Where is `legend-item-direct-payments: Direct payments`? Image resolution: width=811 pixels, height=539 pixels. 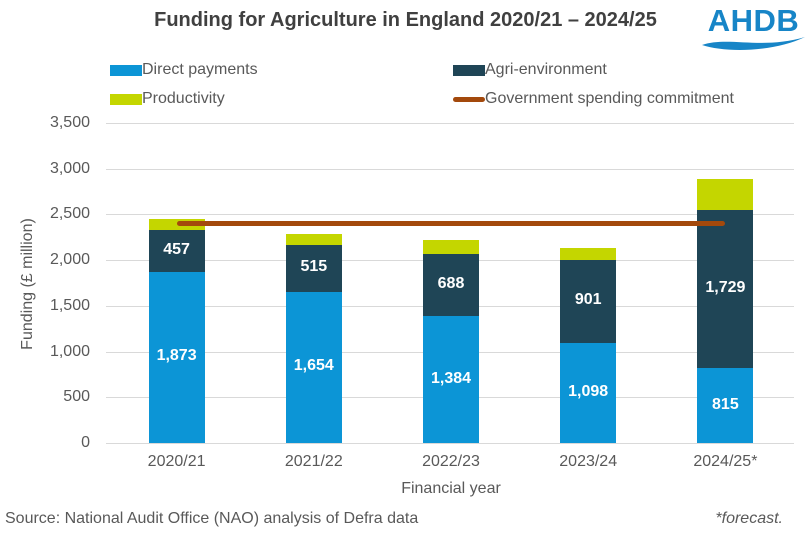 legend-item-direct-payments: Direct payments is located at coordinates (184, 70).